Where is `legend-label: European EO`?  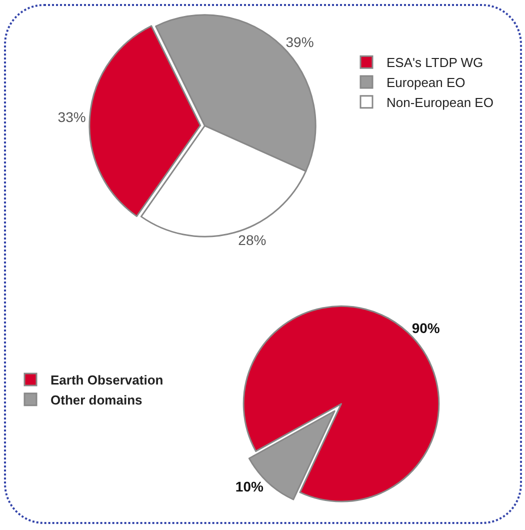 legend-label: European EO is located at coordinates (426, 82).